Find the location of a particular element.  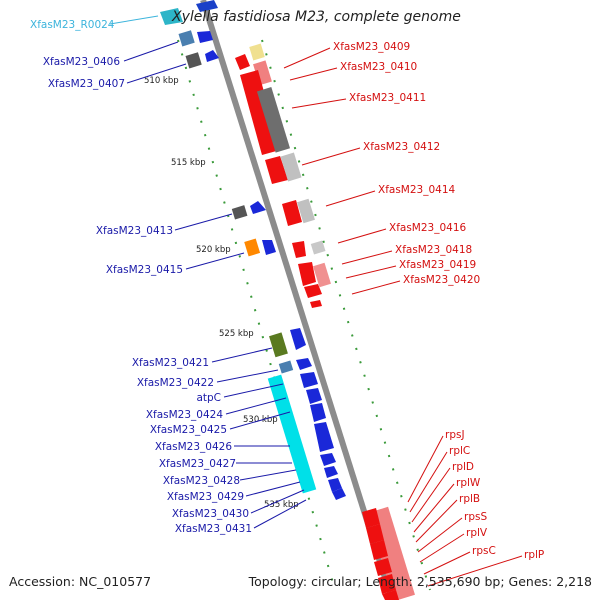

label-rpld: rplD is located at coordinates (463, 467).